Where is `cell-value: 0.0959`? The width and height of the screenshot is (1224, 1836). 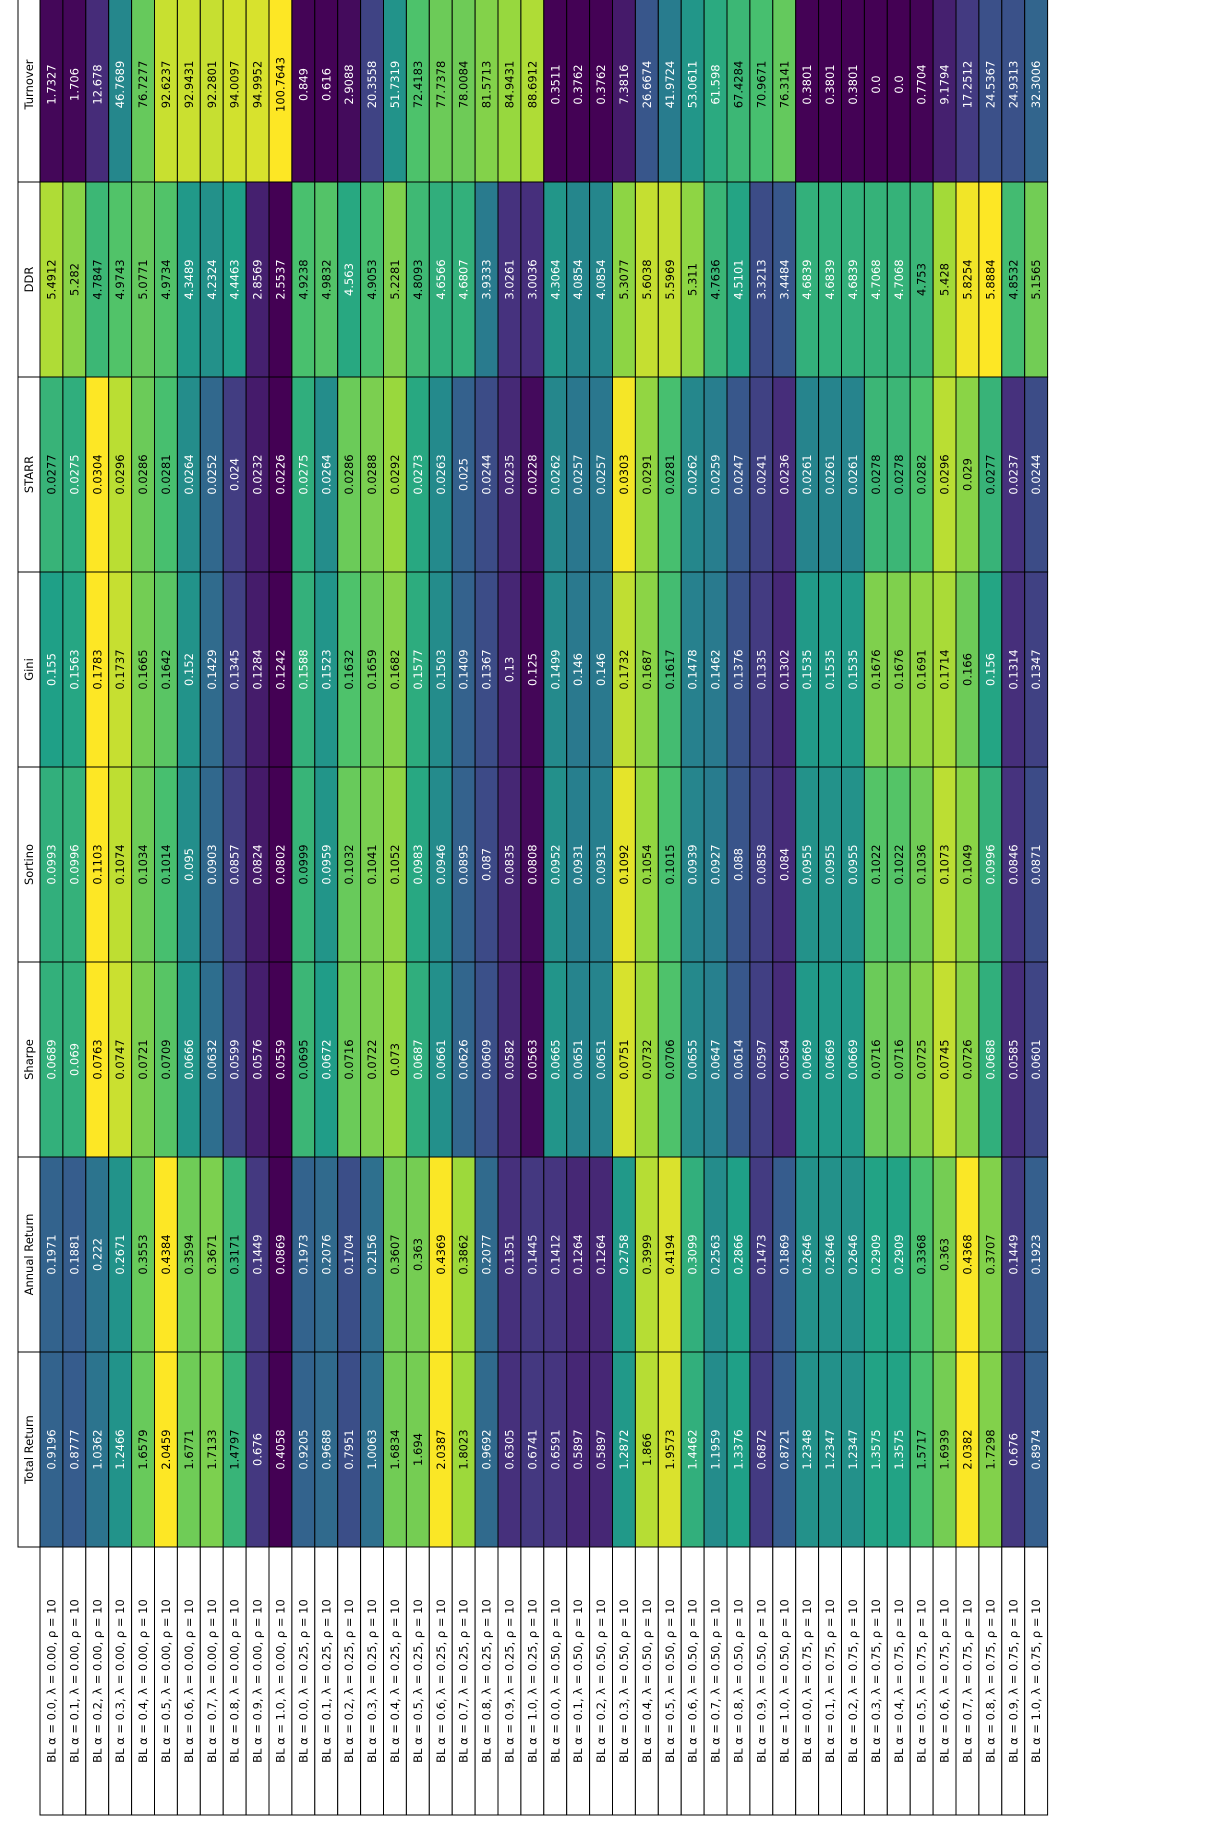 cell-value: 0.0959 is located at coordinates (326, 864).